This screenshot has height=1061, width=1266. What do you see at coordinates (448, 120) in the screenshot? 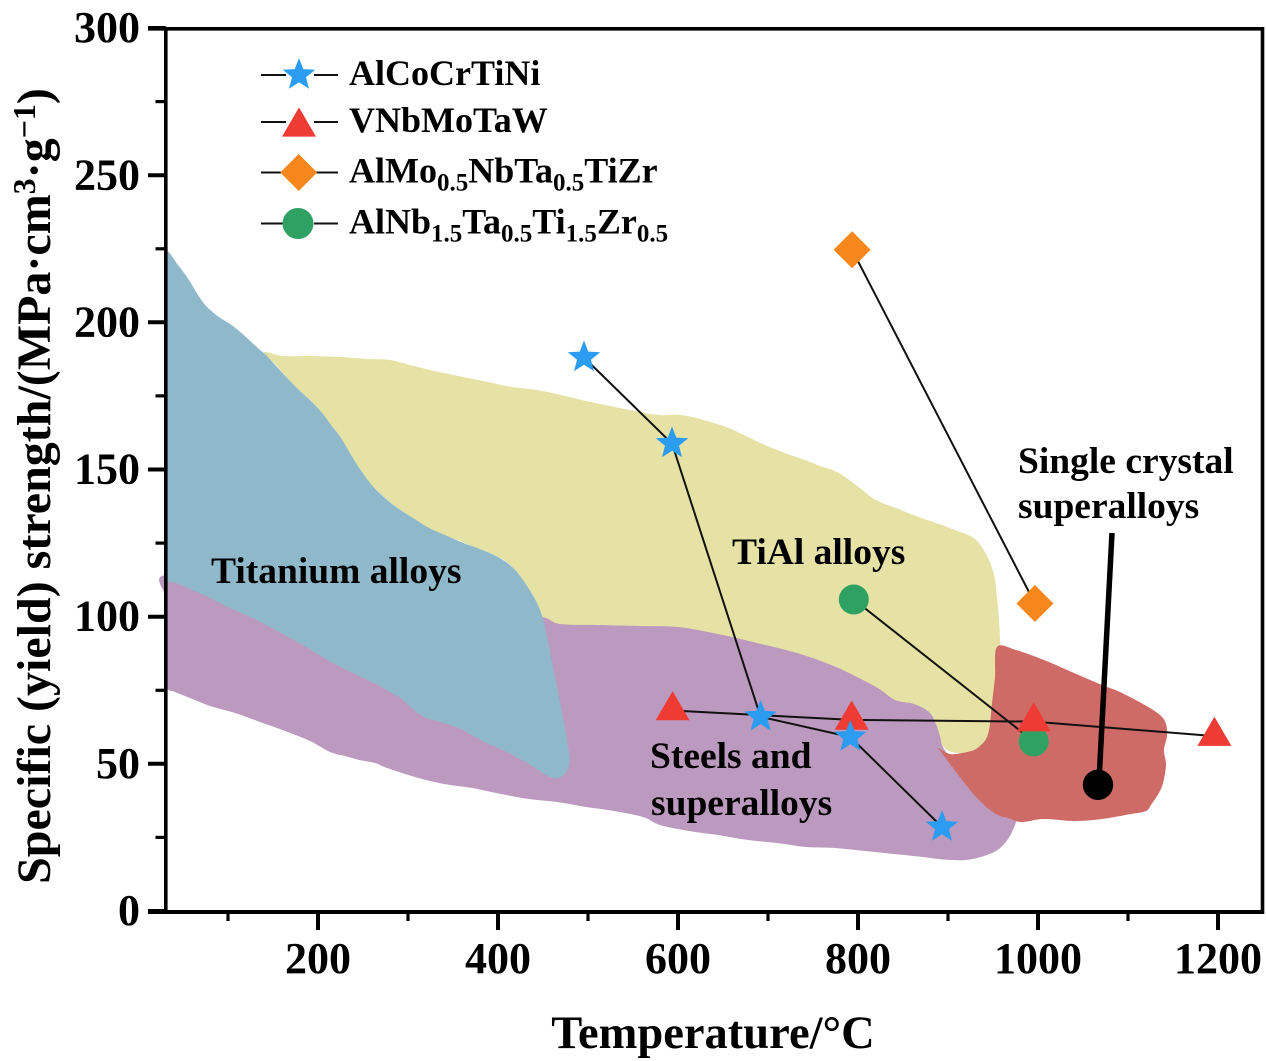
I see `svg-text: VNbMoTaW` at bounding box center [448, 120].